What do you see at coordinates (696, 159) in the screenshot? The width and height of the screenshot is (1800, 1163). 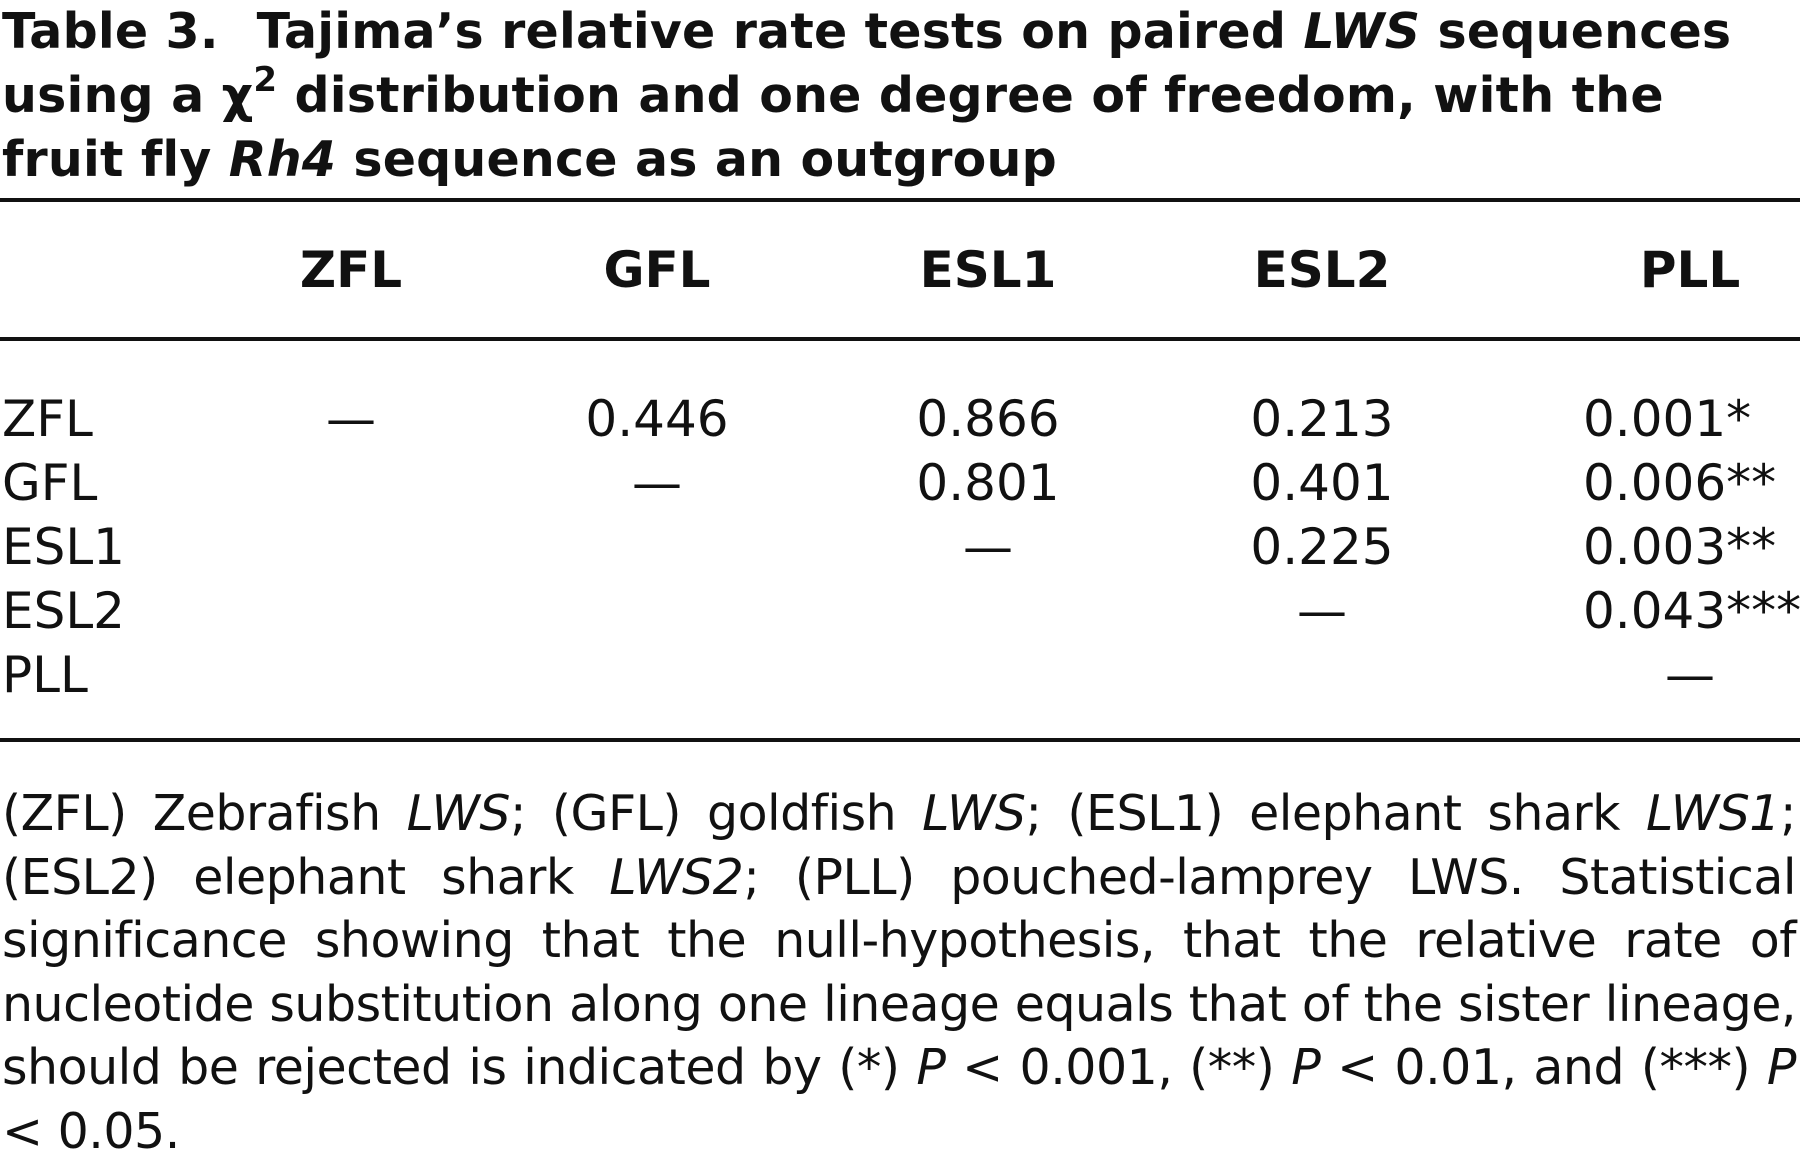 I see `caption-text-4: sequence as an outgroup` at bounding box center [696, 159].